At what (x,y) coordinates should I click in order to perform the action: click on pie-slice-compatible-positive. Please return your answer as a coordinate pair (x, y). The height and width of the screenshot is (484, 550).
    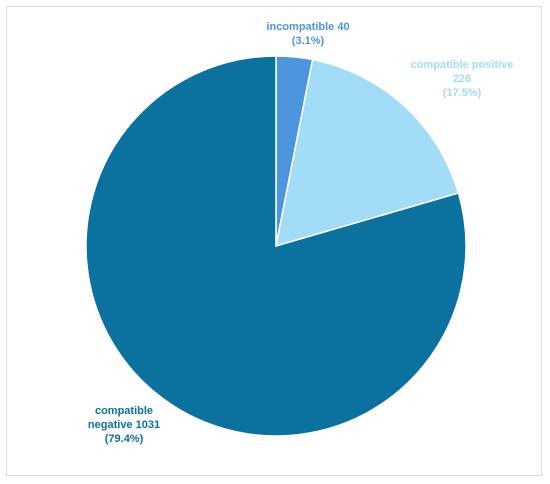
    Looking at the image, I should click on (367, 153).